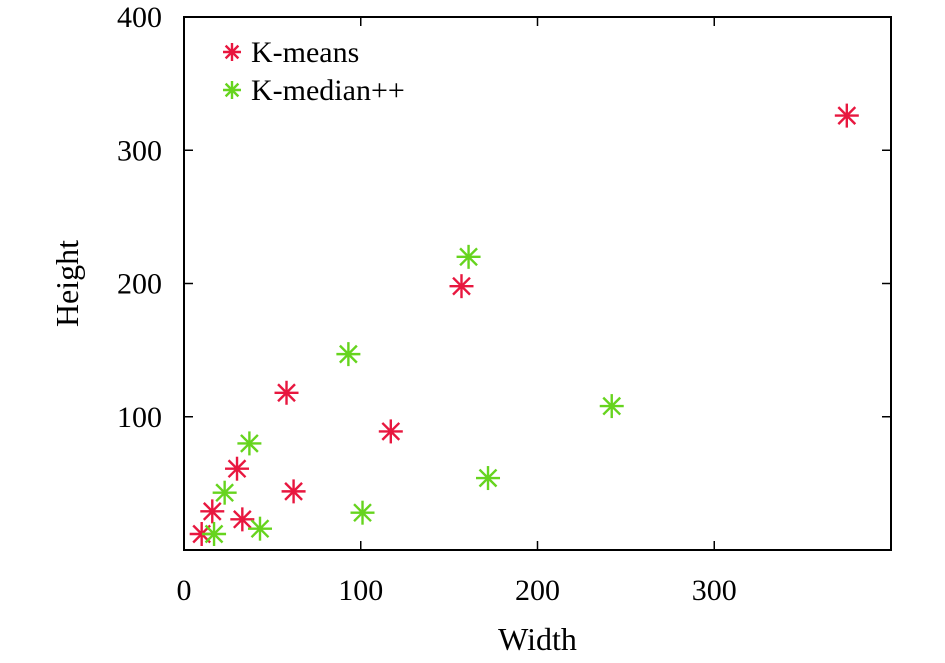 The height and width of the screenshot is (663, 945). Describe the element at coordinates (328, 90) in the screenshot. I see `legend-label: K-median++` at that location.